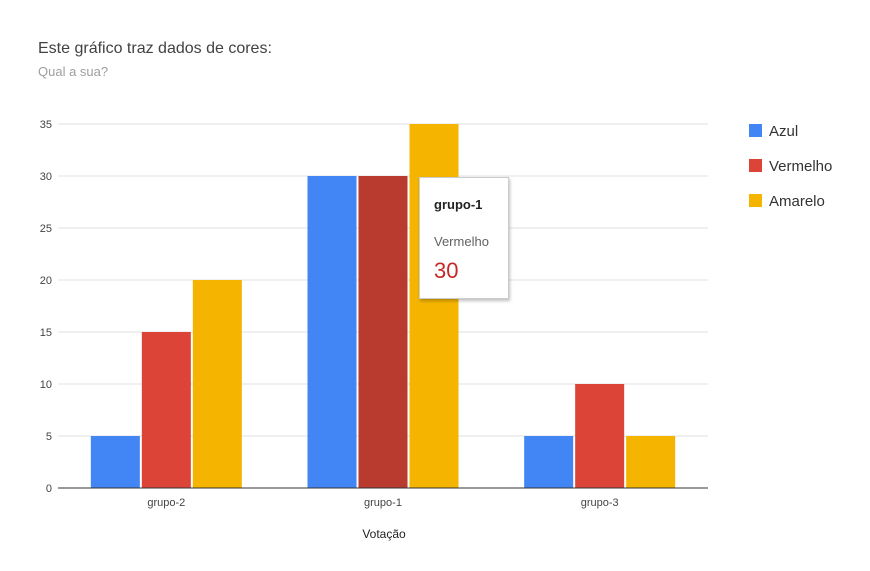 The height and width of the screenshot is (571, 870). I want to click on tooltip-value: 30, so click(446, 270).